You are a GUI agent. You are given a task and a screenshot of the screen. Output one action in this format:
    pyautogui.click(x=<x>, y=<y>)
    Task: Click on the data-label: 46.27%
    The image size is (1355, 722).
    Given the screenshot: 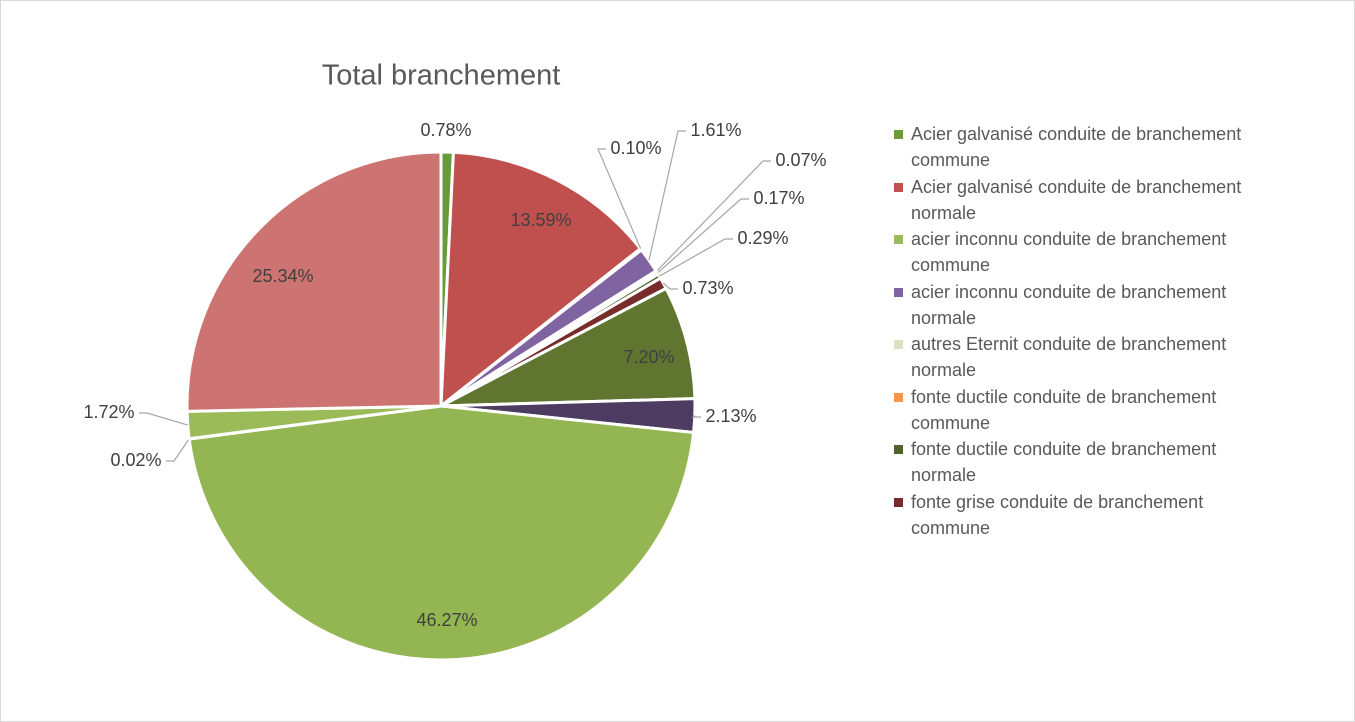 What is the action you would take?
    pyautogui.click(x=446, y=620)
    